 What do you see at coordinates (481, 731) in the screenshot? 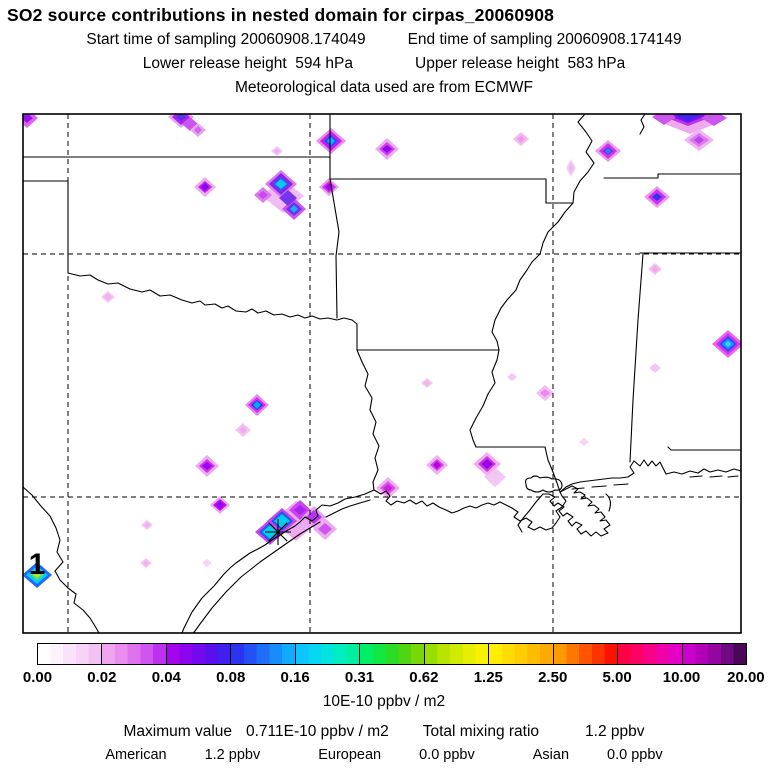
I see `mixing-ratio-label: Total mixing ratio` at bounding box center [481, 731].